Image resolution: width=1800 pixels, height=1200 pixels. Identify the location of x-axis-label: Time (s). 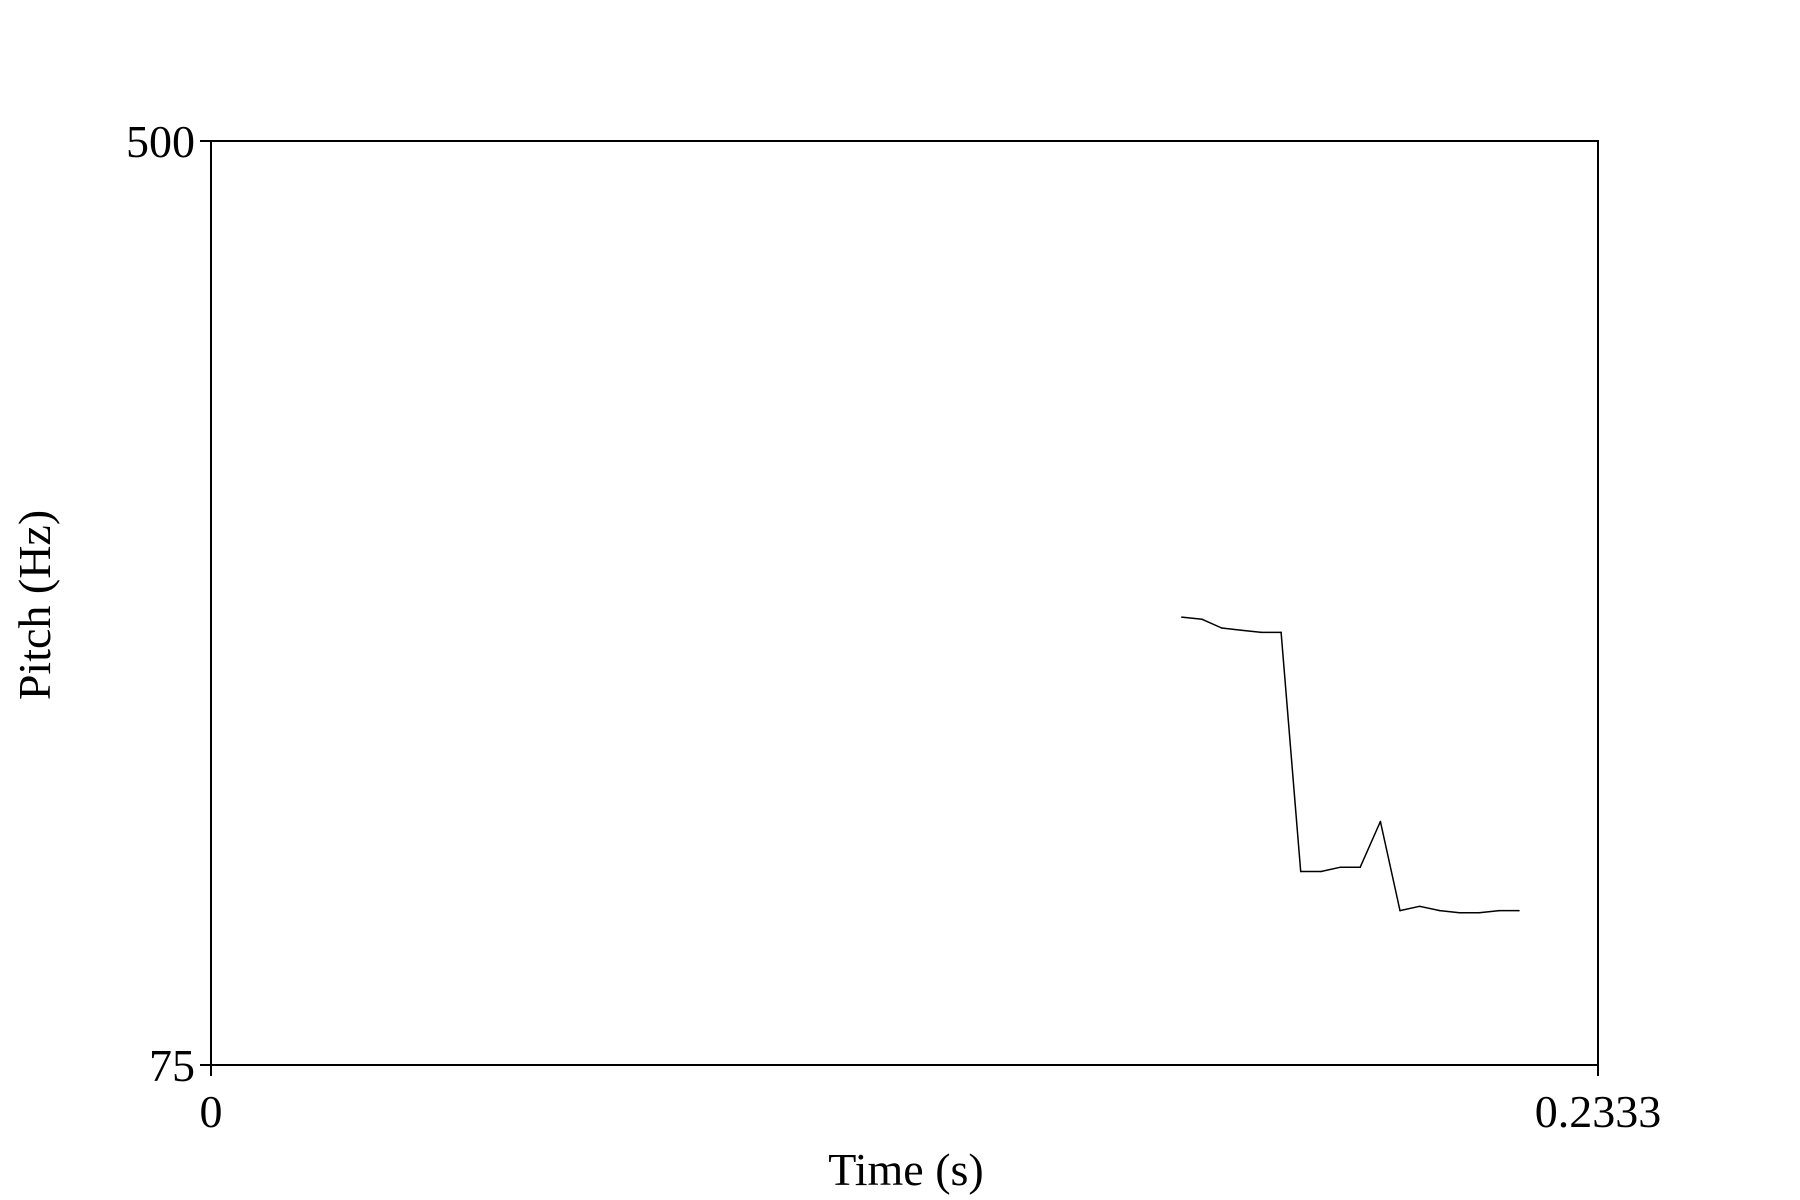
(906, 1169).